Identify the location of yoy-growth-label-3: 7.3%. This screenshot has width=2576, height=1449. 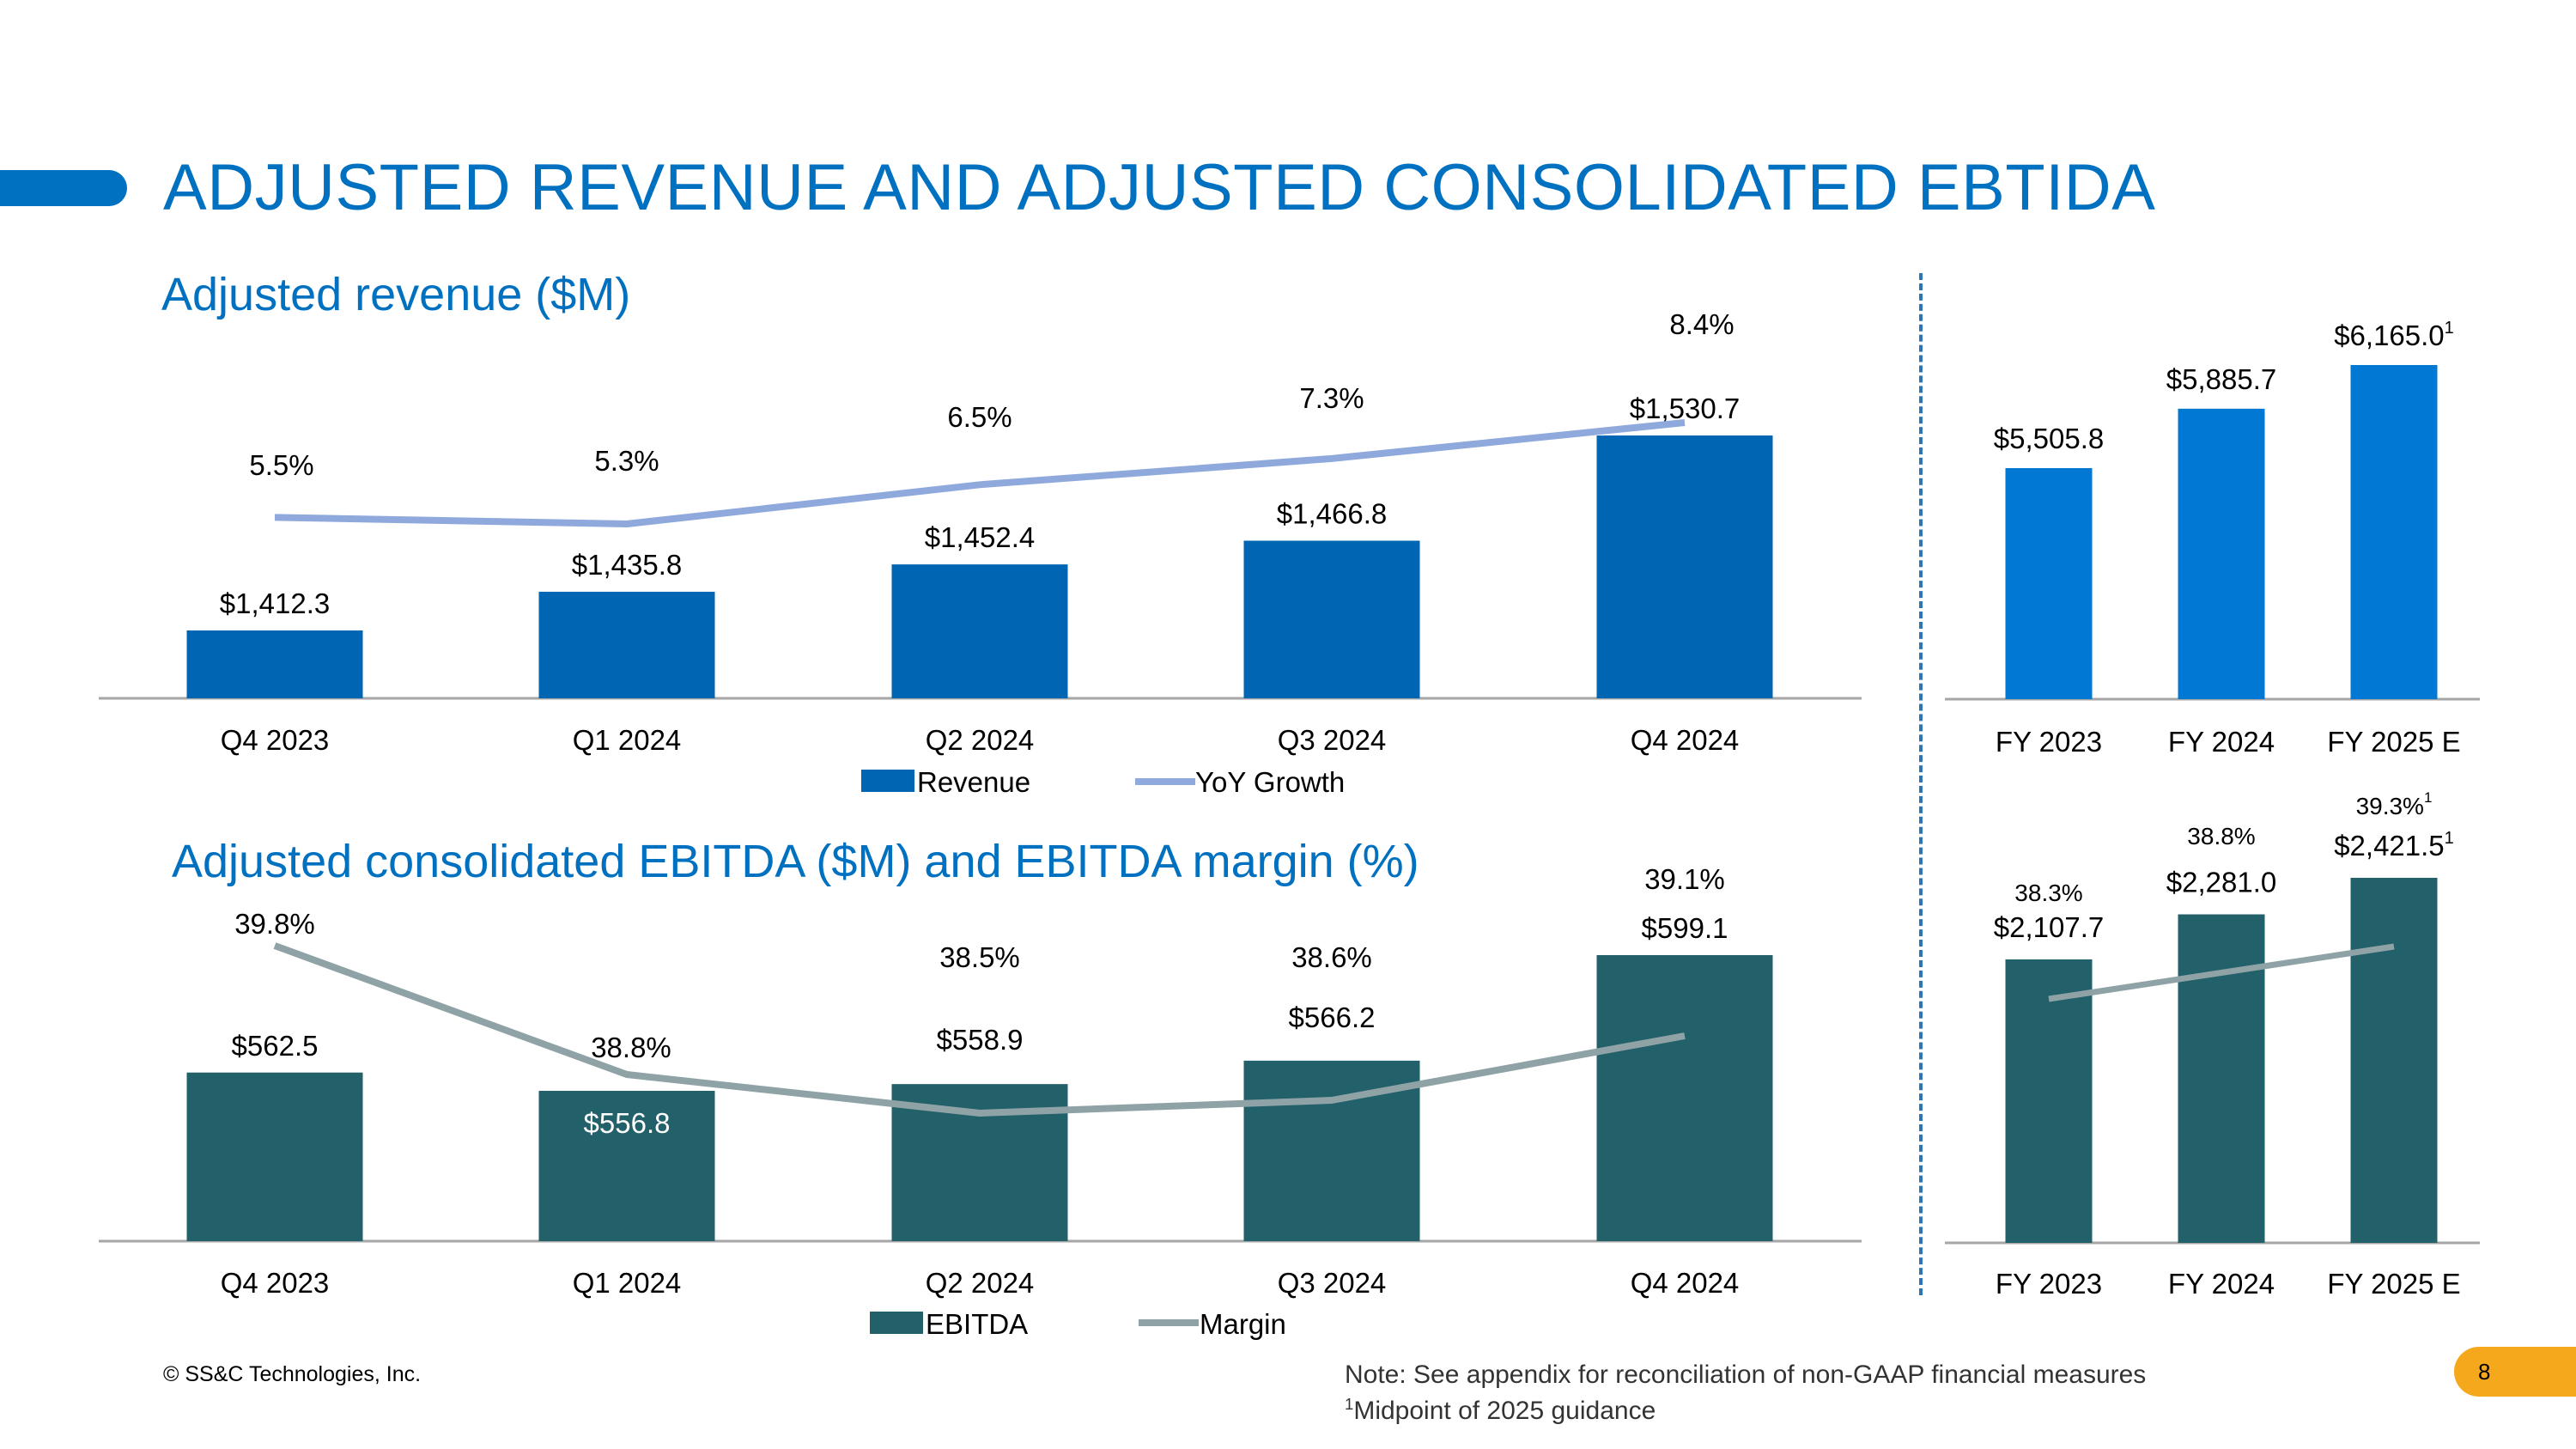
(1331, 398).